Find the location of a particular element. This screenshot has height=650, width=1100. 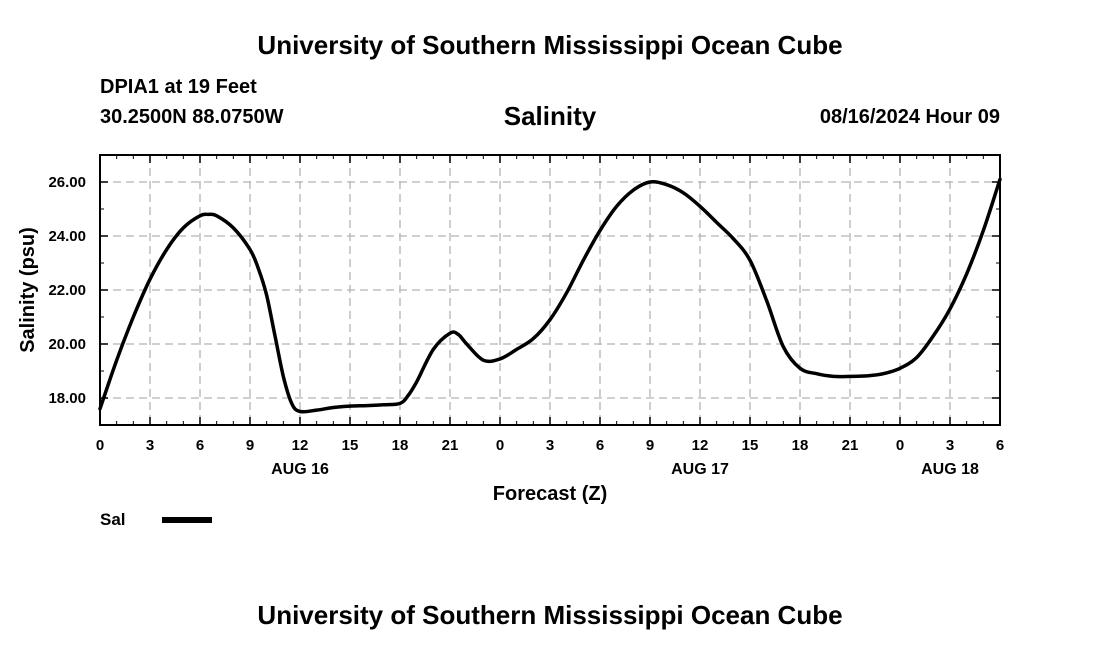

forecast-timestamp: 08/16/2024 Hour 09 is located at coordinates (909, 117).